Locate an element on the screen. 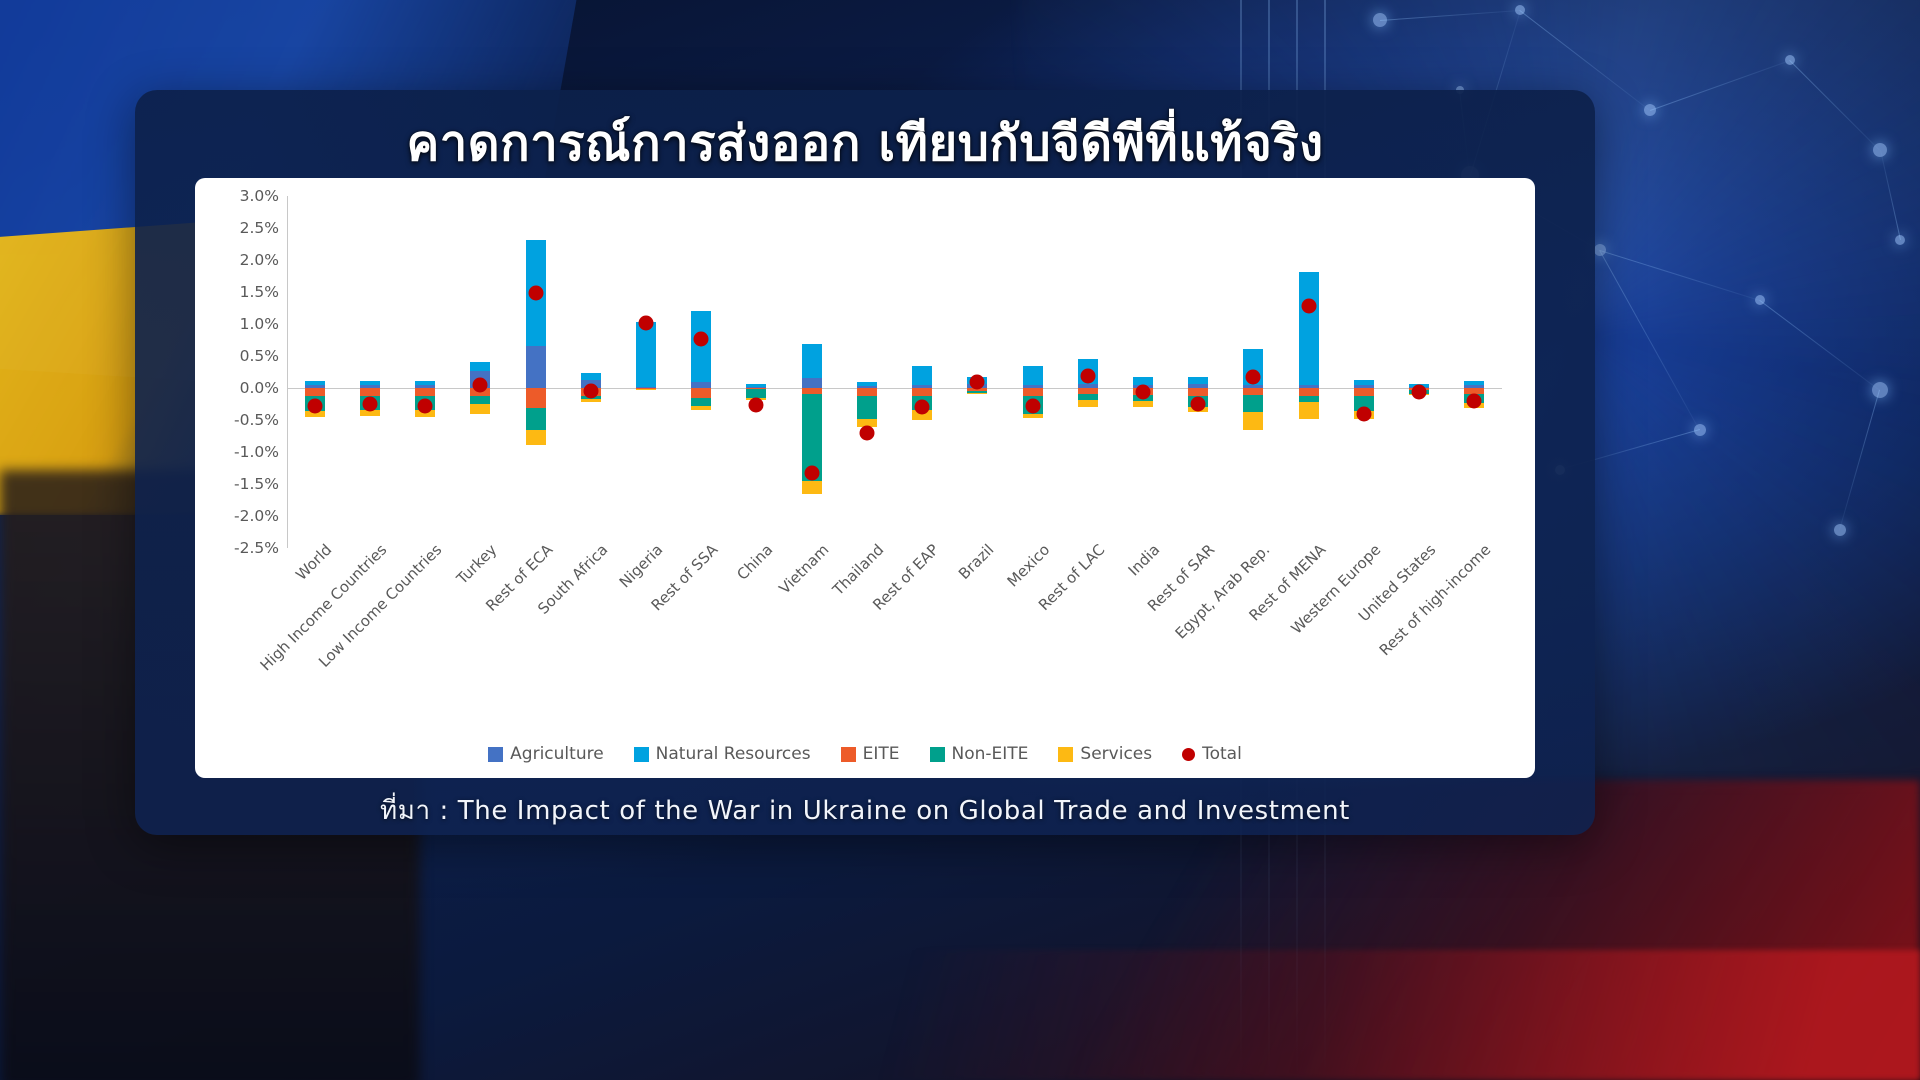 Image resolution: width=1920 pixels, height=1080 pixels. y-axis-tick: 1.5% is located at coordinates (259, 292).